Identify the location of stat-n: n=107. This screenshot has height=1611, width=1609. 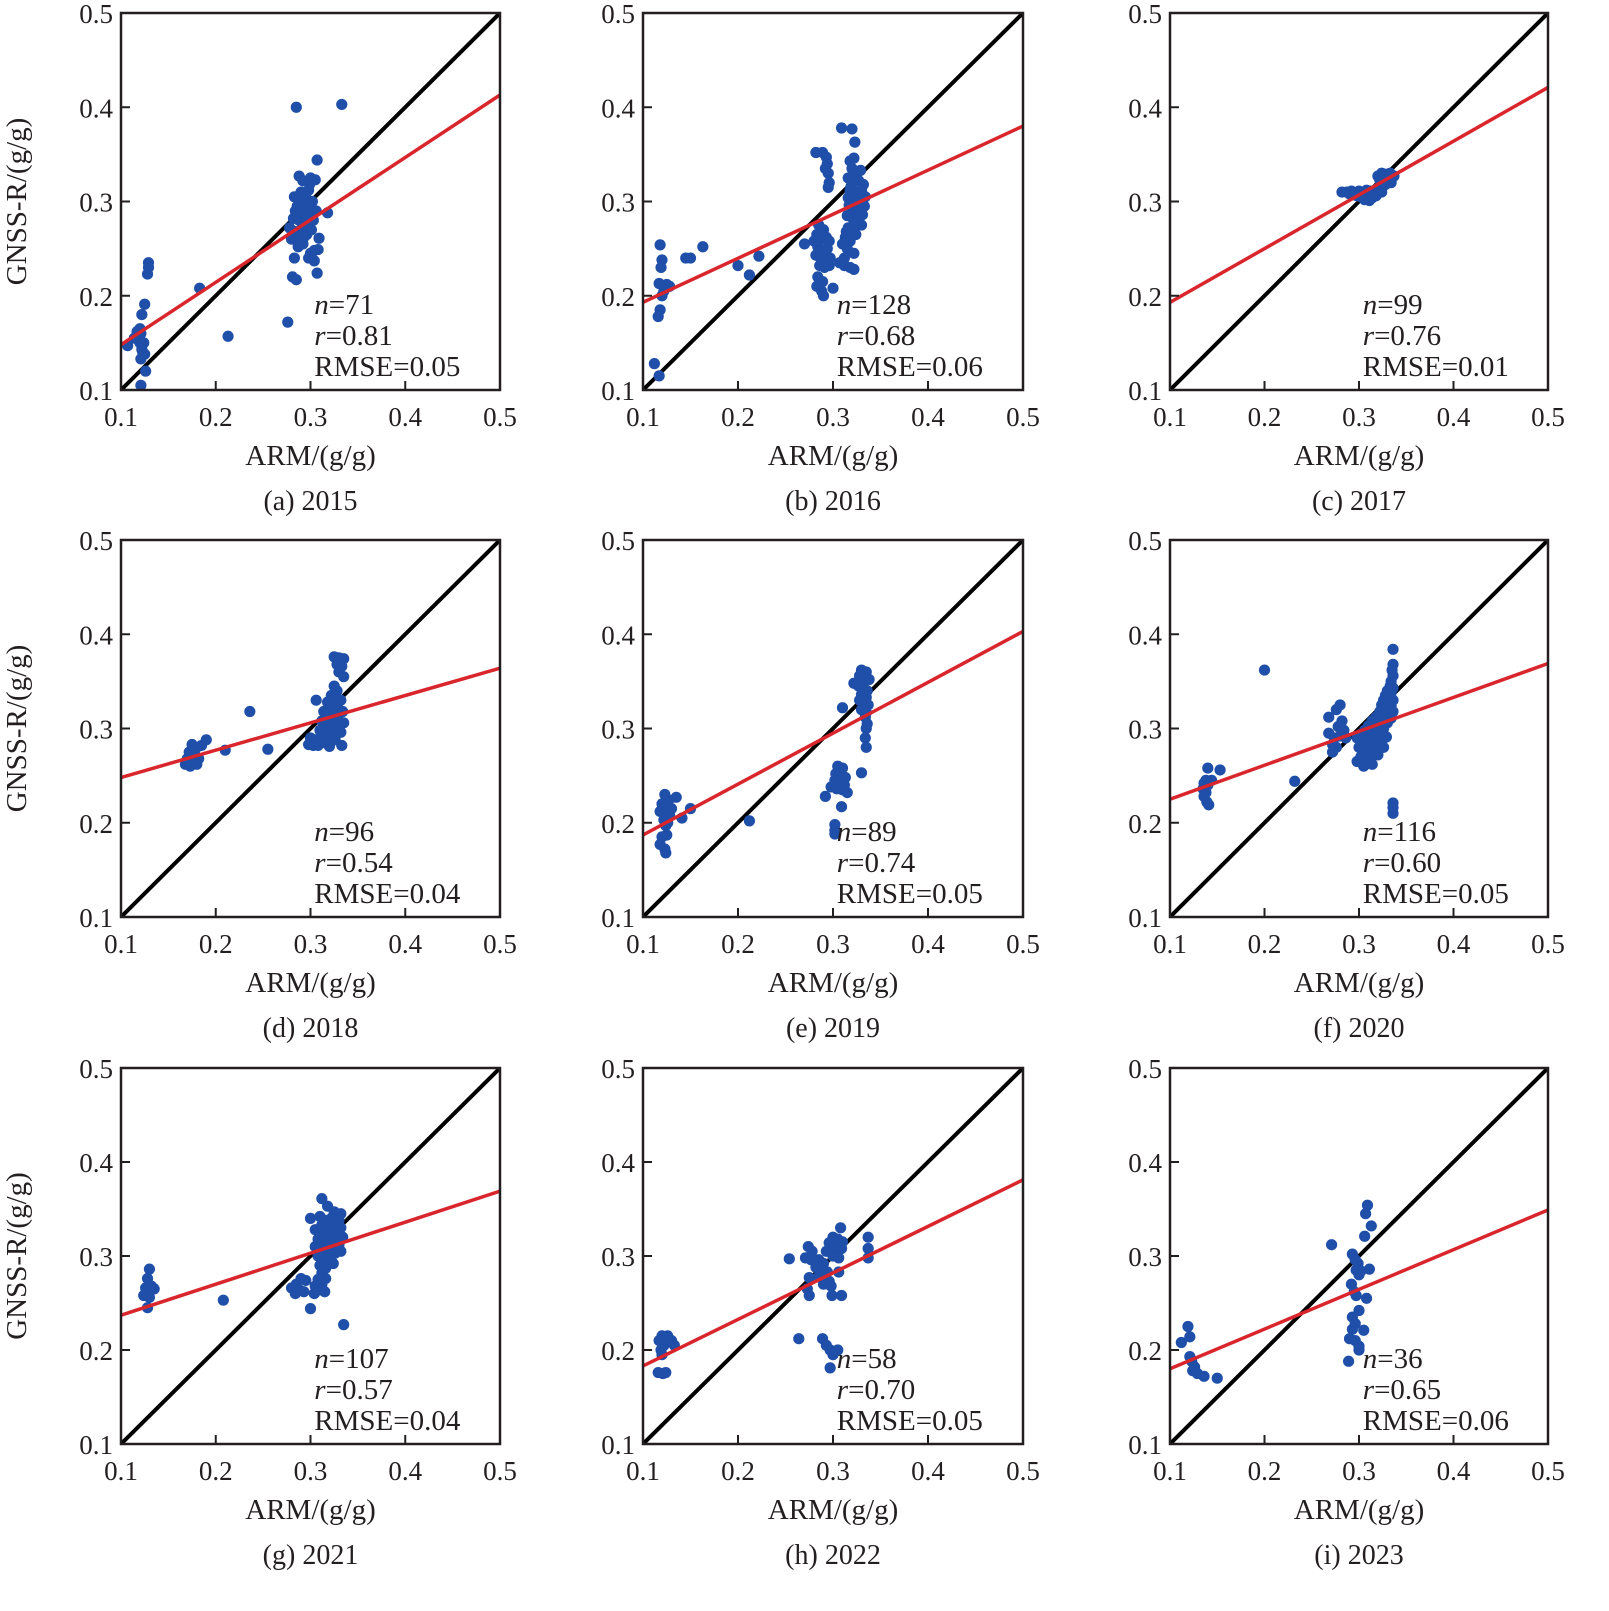
(351, 1359).